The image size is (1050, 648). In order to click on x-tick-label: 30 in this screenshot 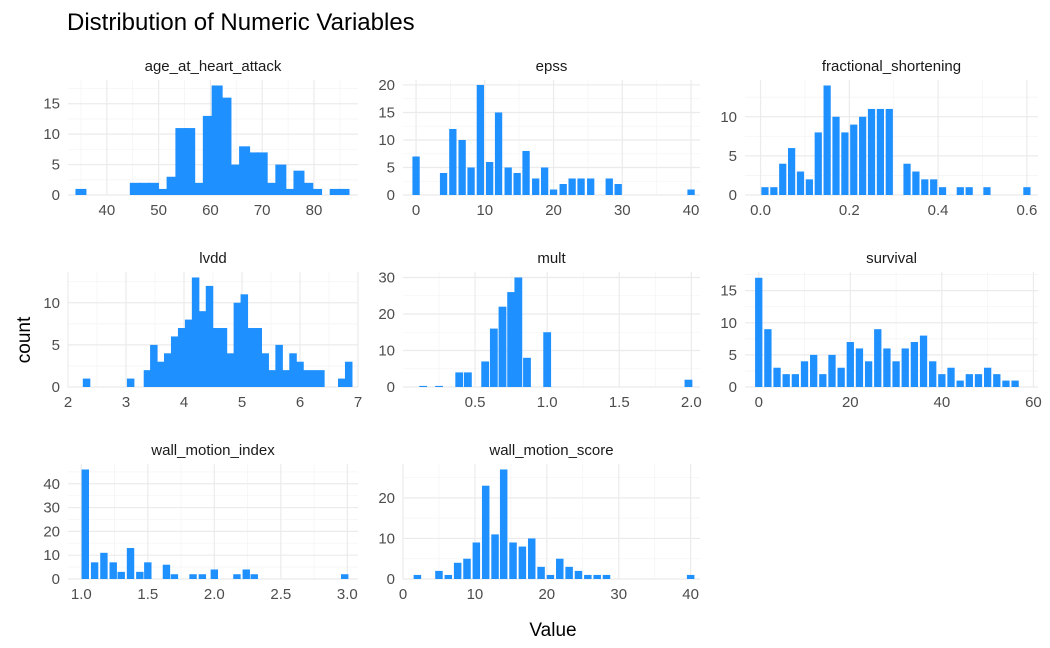, I will do `click(622, 210)`.